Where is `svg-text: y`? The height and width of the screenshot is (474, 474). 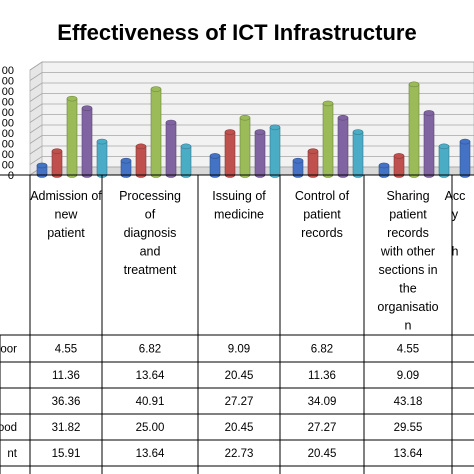 svg-text: y is located at coordinates (455, 215).